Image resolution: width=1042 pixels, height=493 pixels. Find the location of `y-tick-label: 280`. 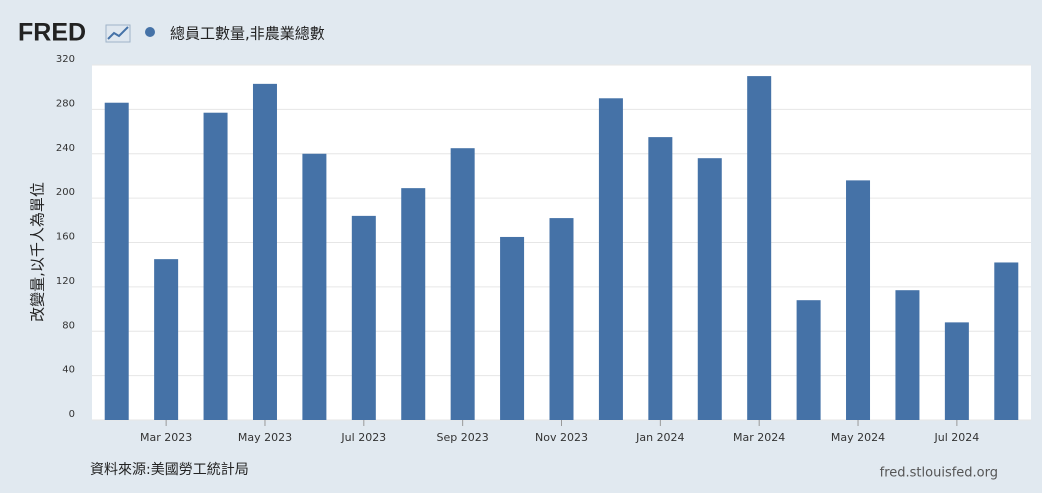

y-tick-label: 280 is located at coordinates (65, 103).